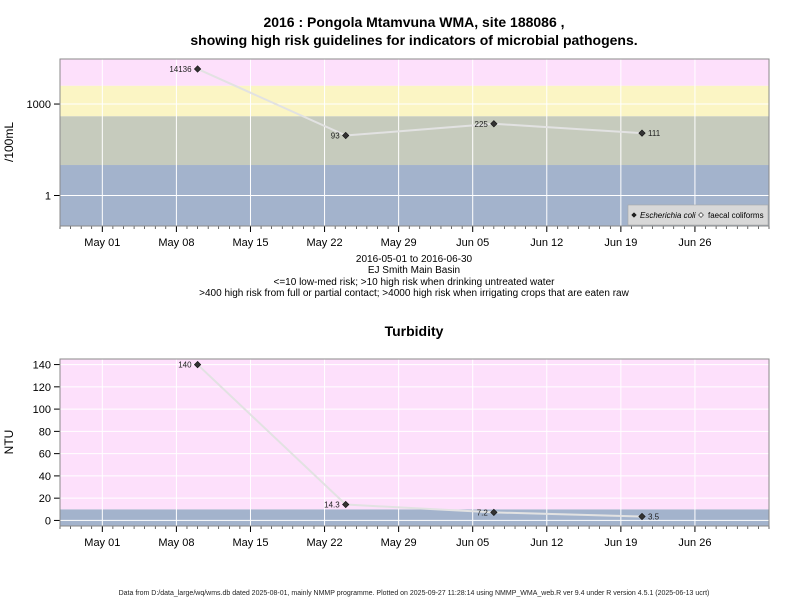 The height and width of the screenshot is (600, 800). I want to click on legend-marker-faecal-coliforms, so click(701, 215).